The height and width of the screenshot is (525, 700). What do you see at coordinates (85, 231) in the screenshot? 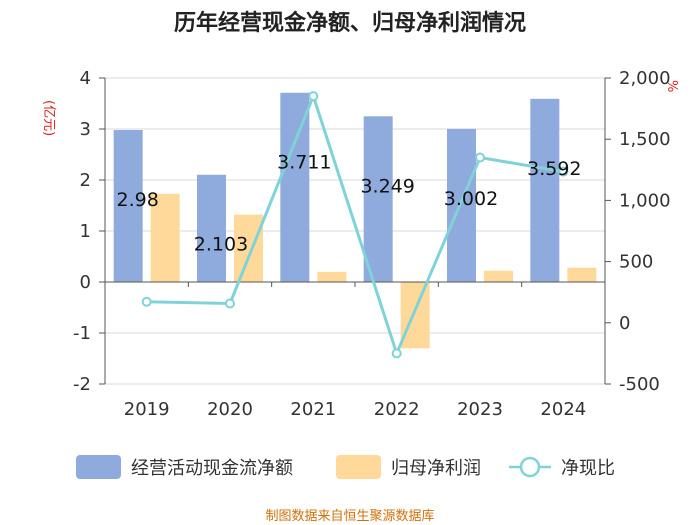
I see `left-tick-label: 1` at bounding box center [85, 231].